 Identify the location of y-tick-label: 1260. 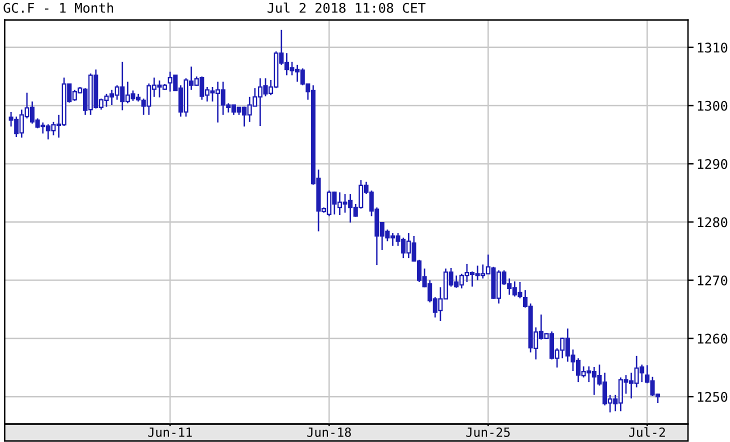
(713, 339).